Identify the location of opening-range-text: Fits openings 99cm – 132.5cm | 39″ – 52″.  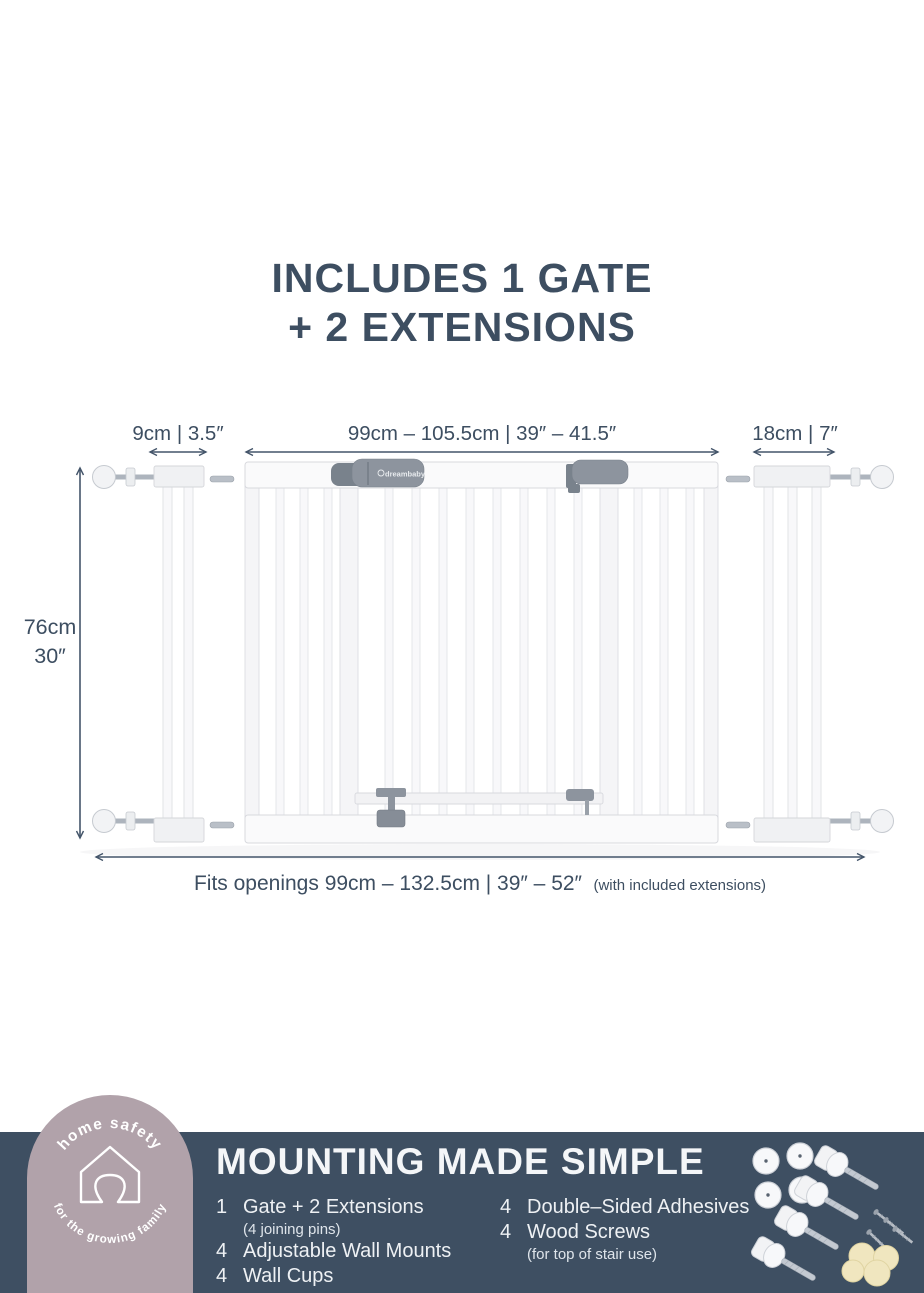
(388, 883).